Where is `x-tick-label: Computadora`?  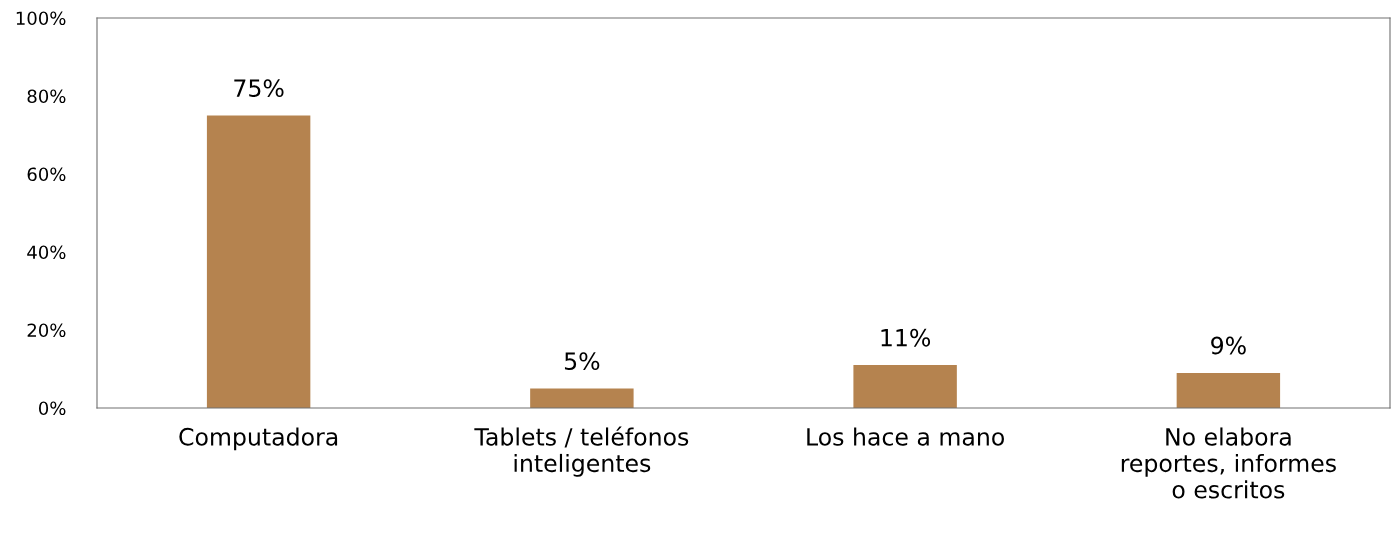
x-tick-label: Computadora is located at coordinates (258, 439).